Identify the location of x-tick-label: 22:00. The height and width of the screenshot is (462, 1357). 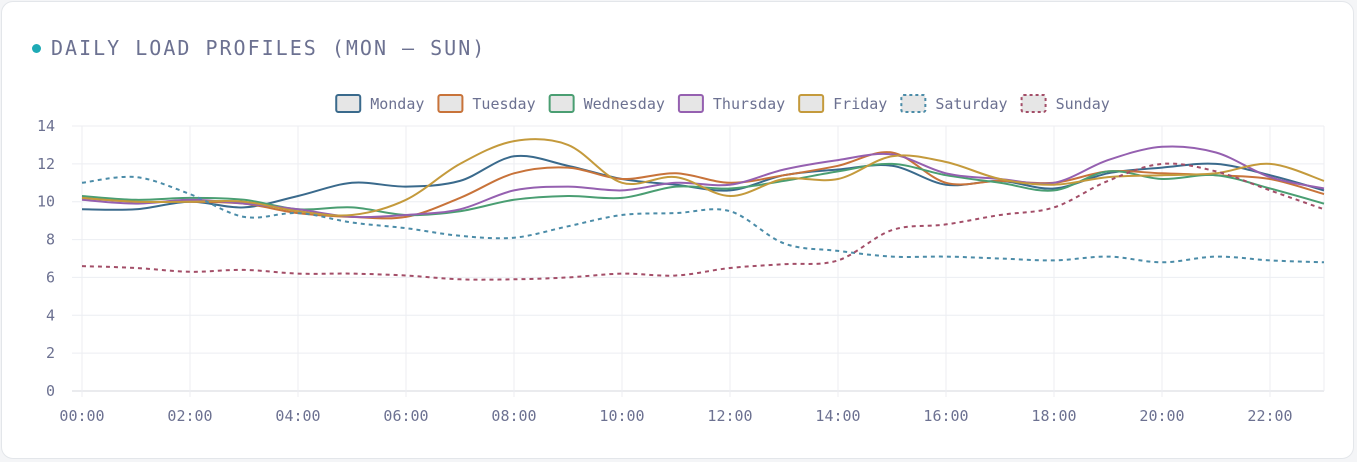
(1269, 416).